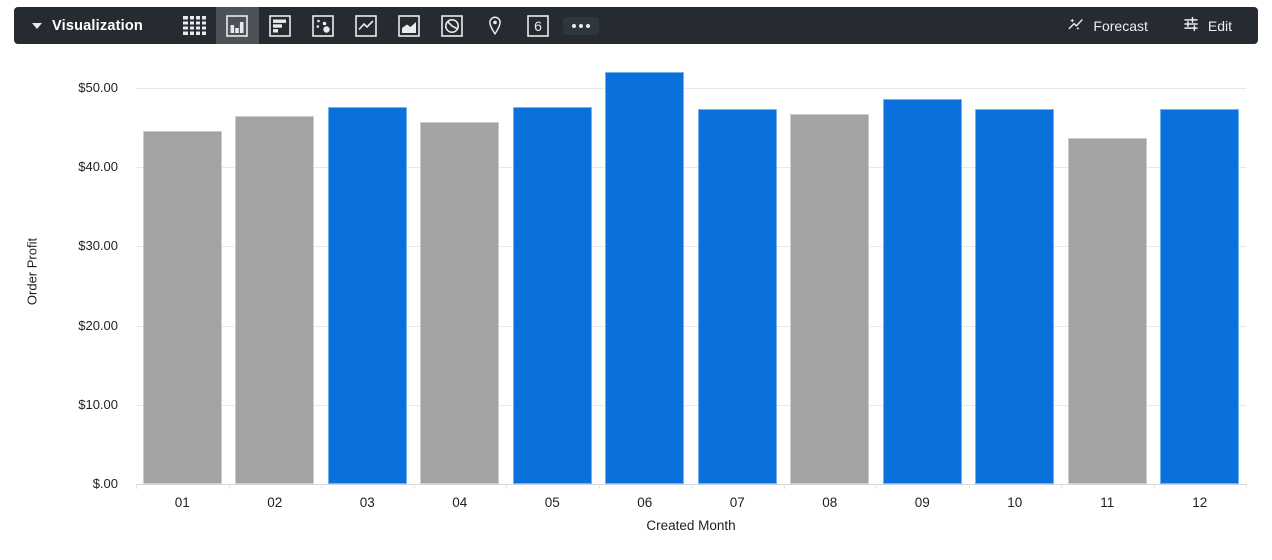 Image resolution: width=1272 pixels, height=560 pixels. Describe the element at coordinates (581, 25) in the screenshot. I see `more-options-icon` at that location.